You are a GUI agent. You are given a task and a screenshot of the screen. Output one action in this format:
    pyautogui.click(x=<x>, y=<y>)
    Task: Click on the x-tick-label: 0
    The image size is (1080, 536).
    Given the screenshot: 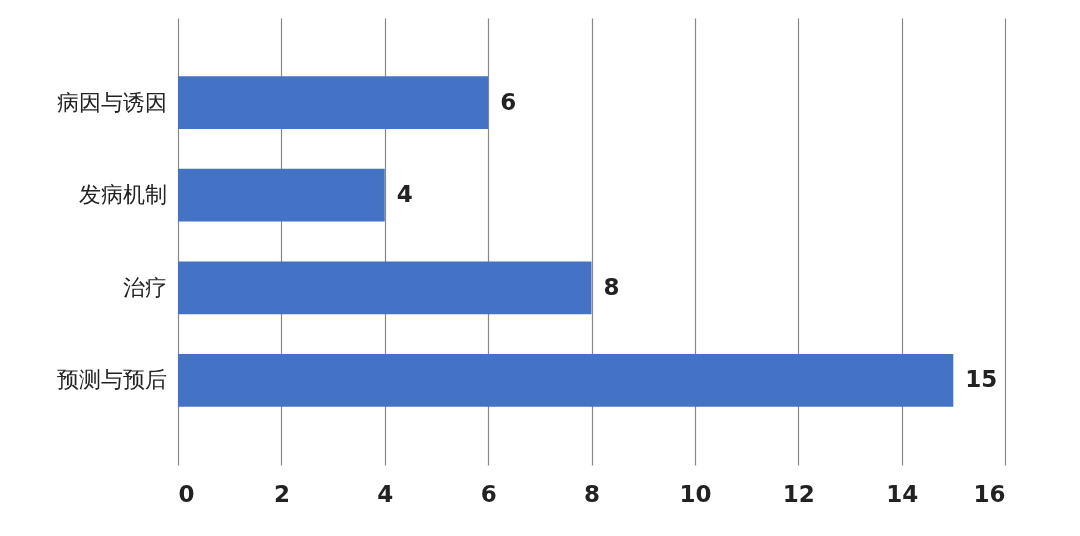 What is the action you would take?
    pyautogui.click(x=186, y=493)
    